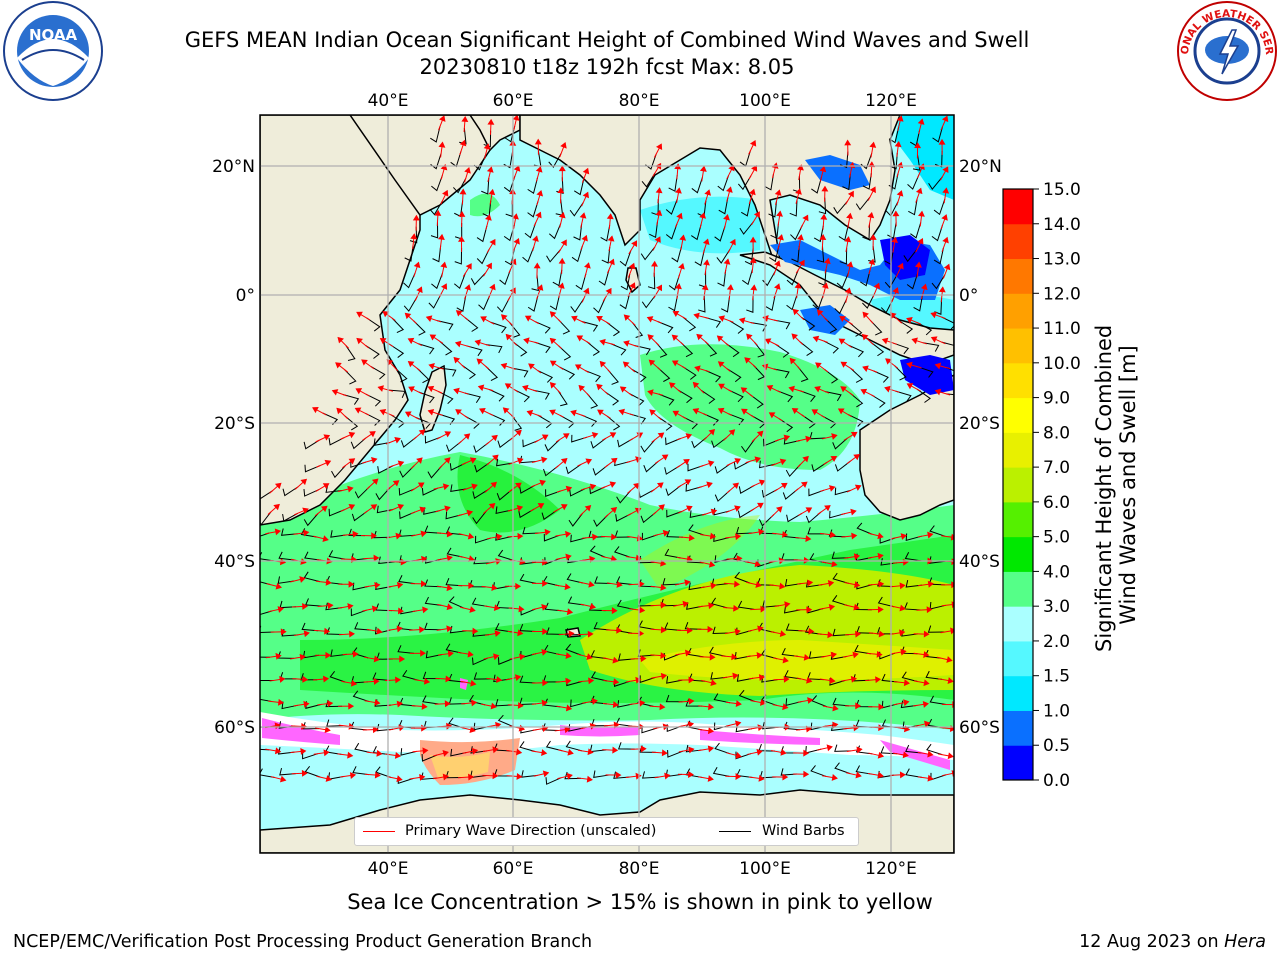 This screenshot has width=1280, height=960. I want to click on colorbar-tick-label: 8.0, so click(1056, 433).